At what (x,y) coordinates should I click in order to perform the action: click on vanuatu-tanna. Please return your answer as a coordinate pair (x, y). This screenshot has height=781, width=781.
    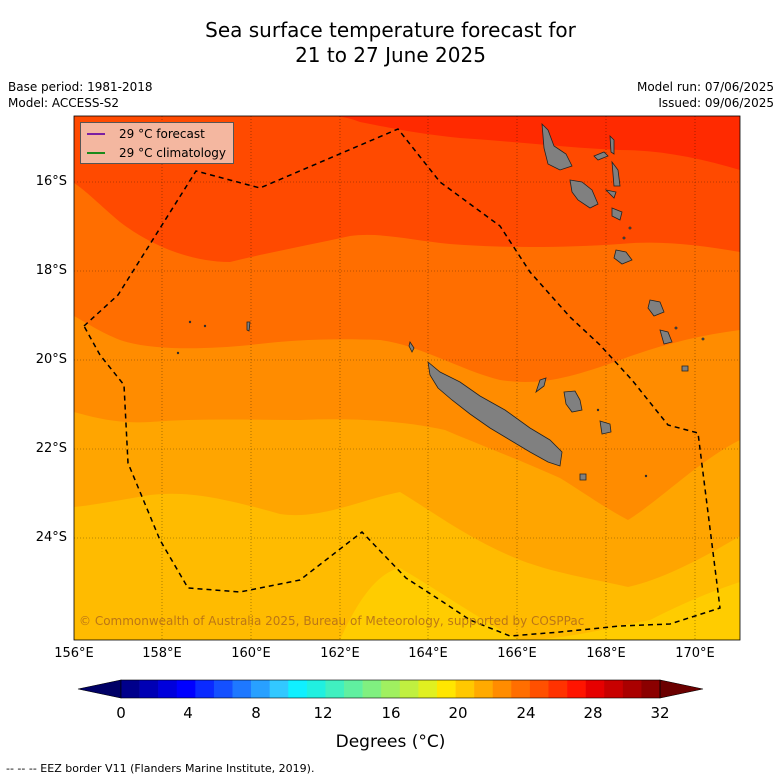
    Looking at the image, I should click on (666, 337).